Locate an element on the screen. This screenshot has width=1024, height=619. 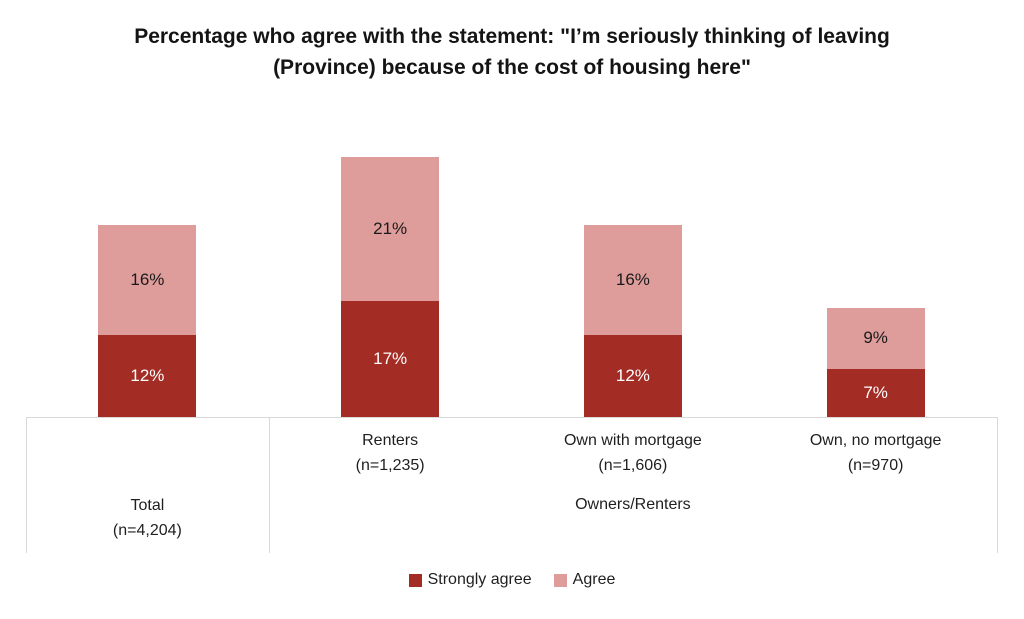
category-label: Own, no mortgage (n=970) is located at coordinates (875, 453).